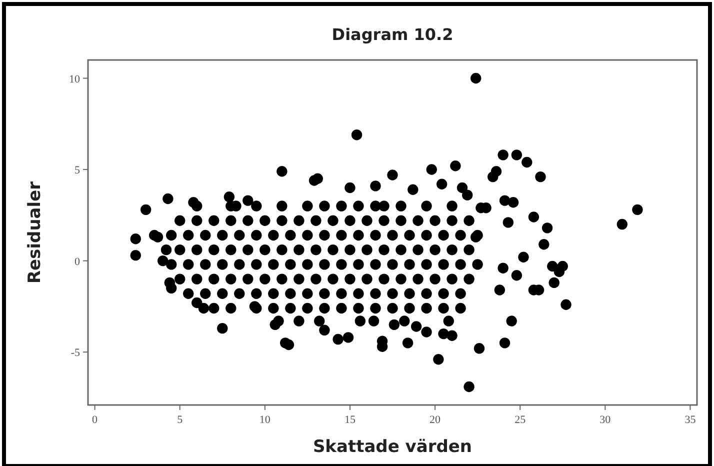  I want to click on y-tick-label: 10, so click(74, 79).